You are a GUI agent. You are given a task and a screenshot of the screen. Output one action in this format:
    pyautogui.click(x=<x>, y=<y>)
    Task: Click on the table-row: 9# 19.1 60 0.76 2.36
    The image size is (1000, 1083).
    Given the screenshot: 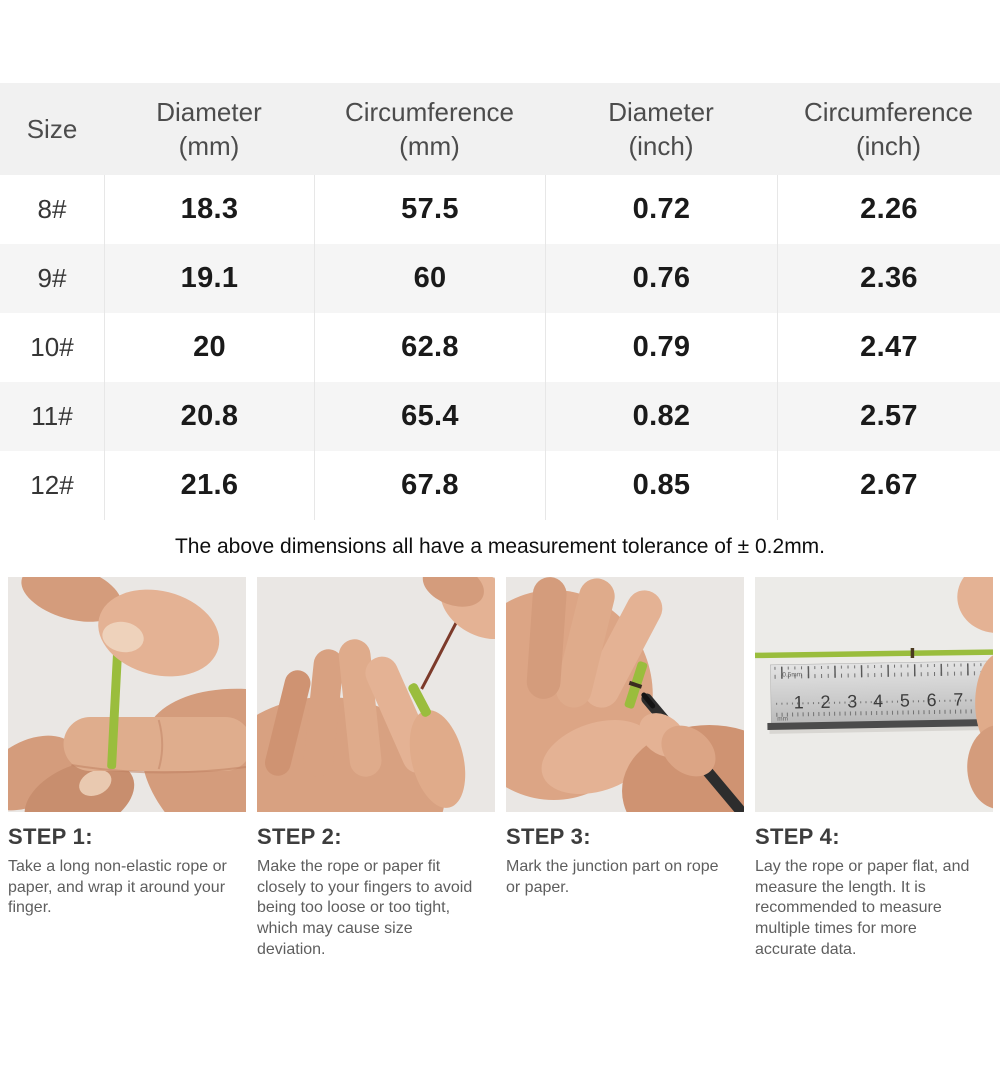 What is the action you would take?
    pyautogui.click(x=500, y=278)
    